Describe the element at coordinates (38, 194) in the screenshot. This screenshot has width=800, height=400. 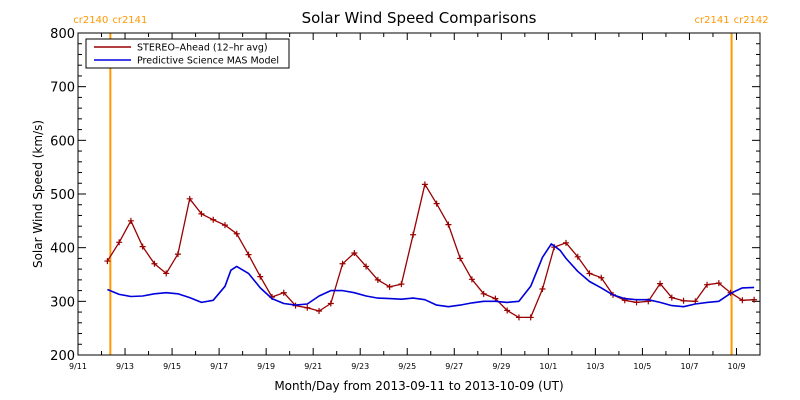
I see `y-axis-label: Solar Wind Speed (km/s)` at that location.